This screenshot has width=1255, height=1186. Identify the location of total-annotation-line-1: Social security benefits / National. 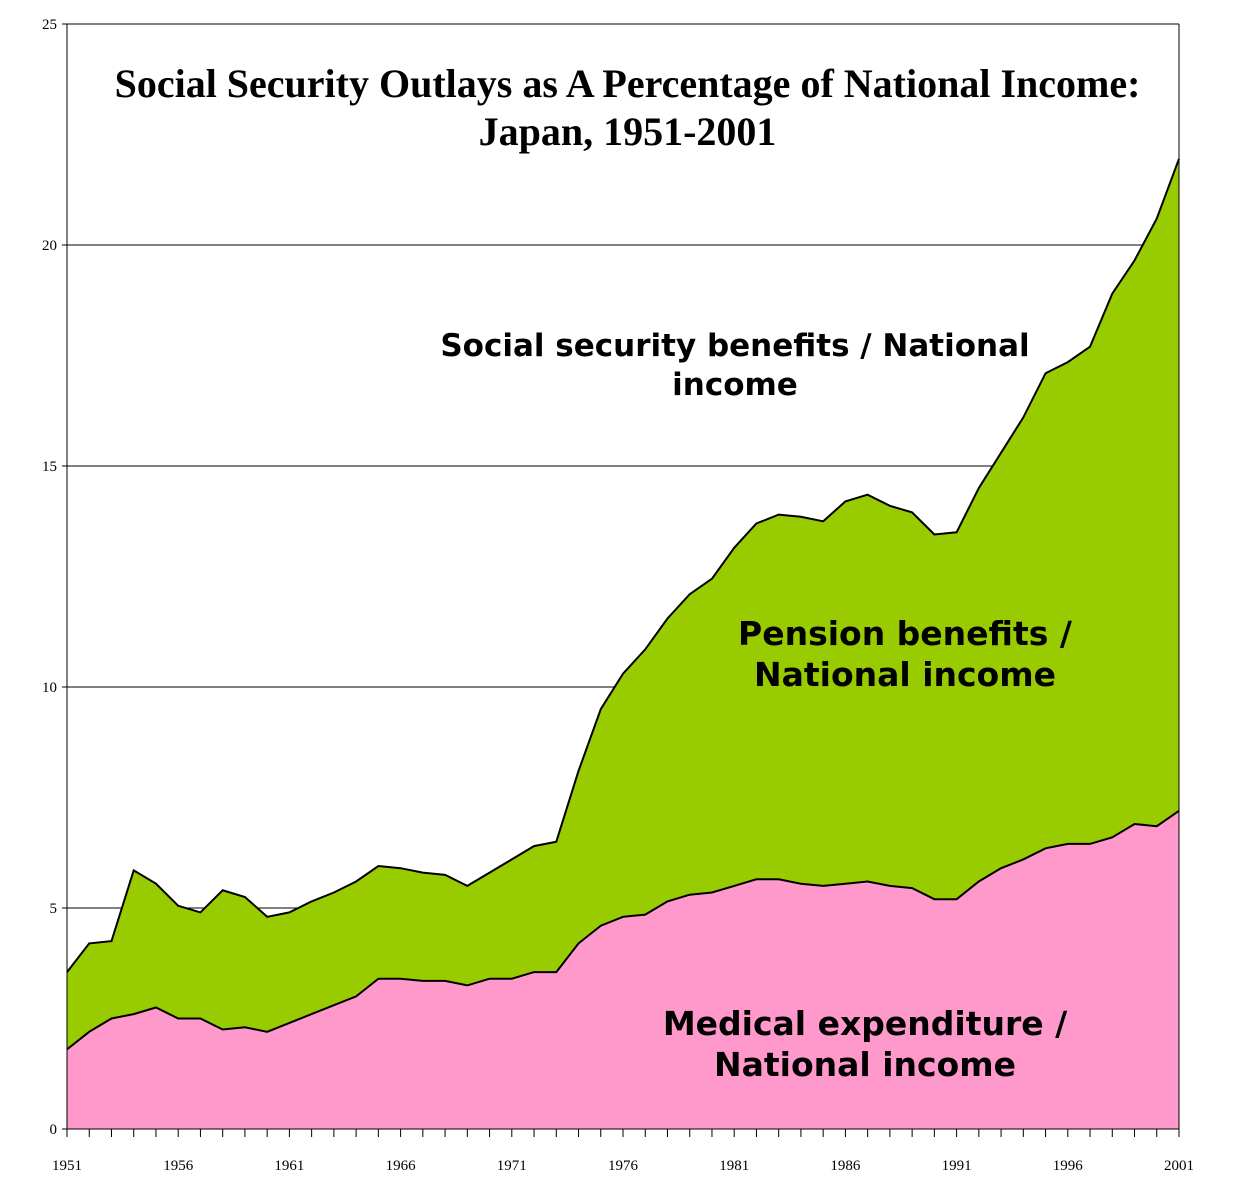
(735, 346).